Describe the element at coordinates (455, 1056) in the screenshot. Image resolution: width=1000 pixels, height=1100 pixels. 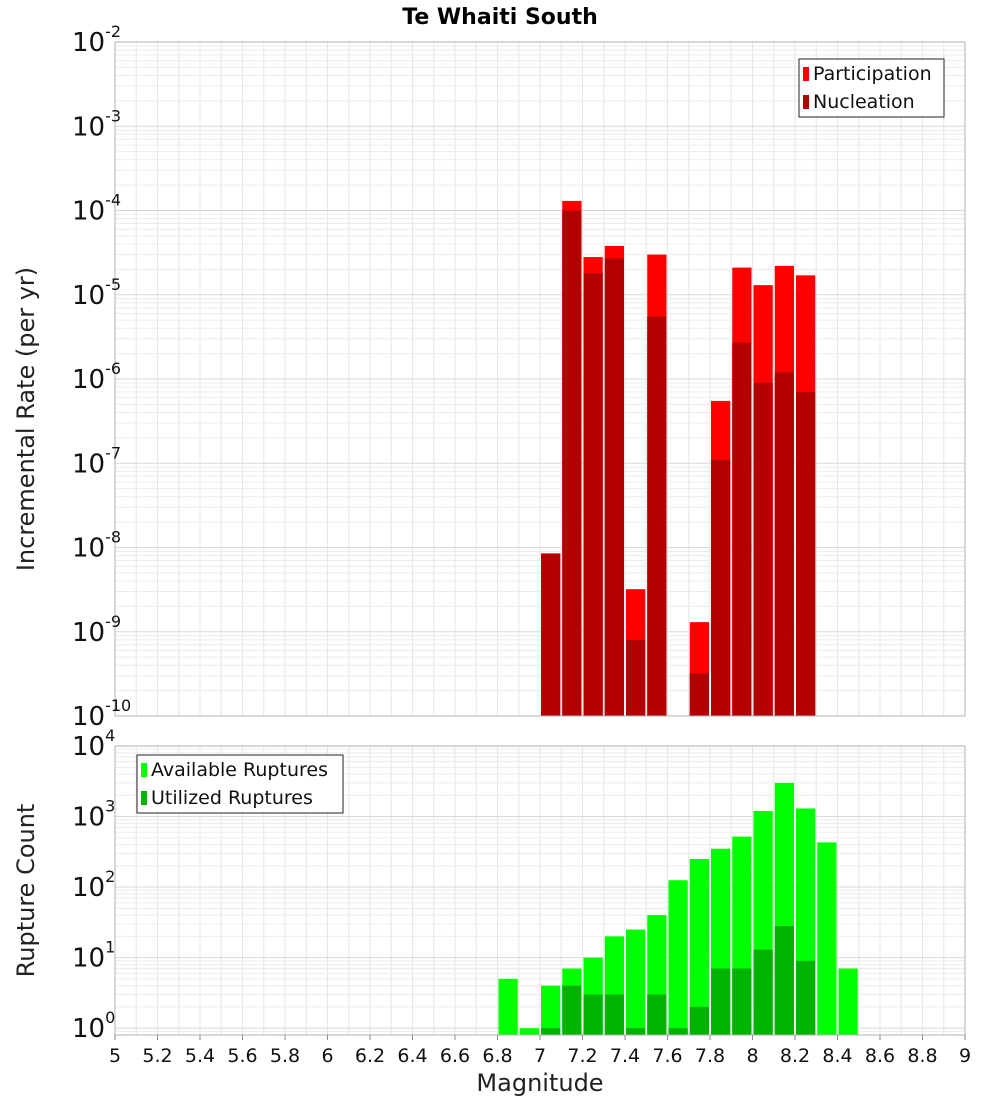
I see `x-tick-label: 6.6` at that location.